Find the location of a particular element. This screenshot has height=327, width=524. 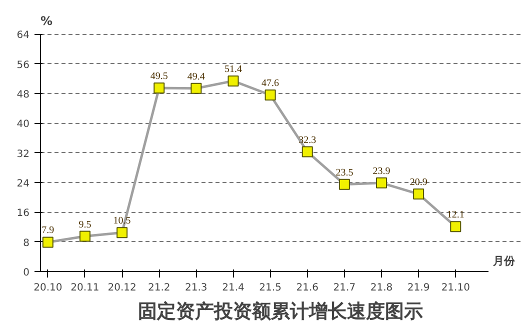

y-tick-label: 32 is located at coordinates (23, 154).